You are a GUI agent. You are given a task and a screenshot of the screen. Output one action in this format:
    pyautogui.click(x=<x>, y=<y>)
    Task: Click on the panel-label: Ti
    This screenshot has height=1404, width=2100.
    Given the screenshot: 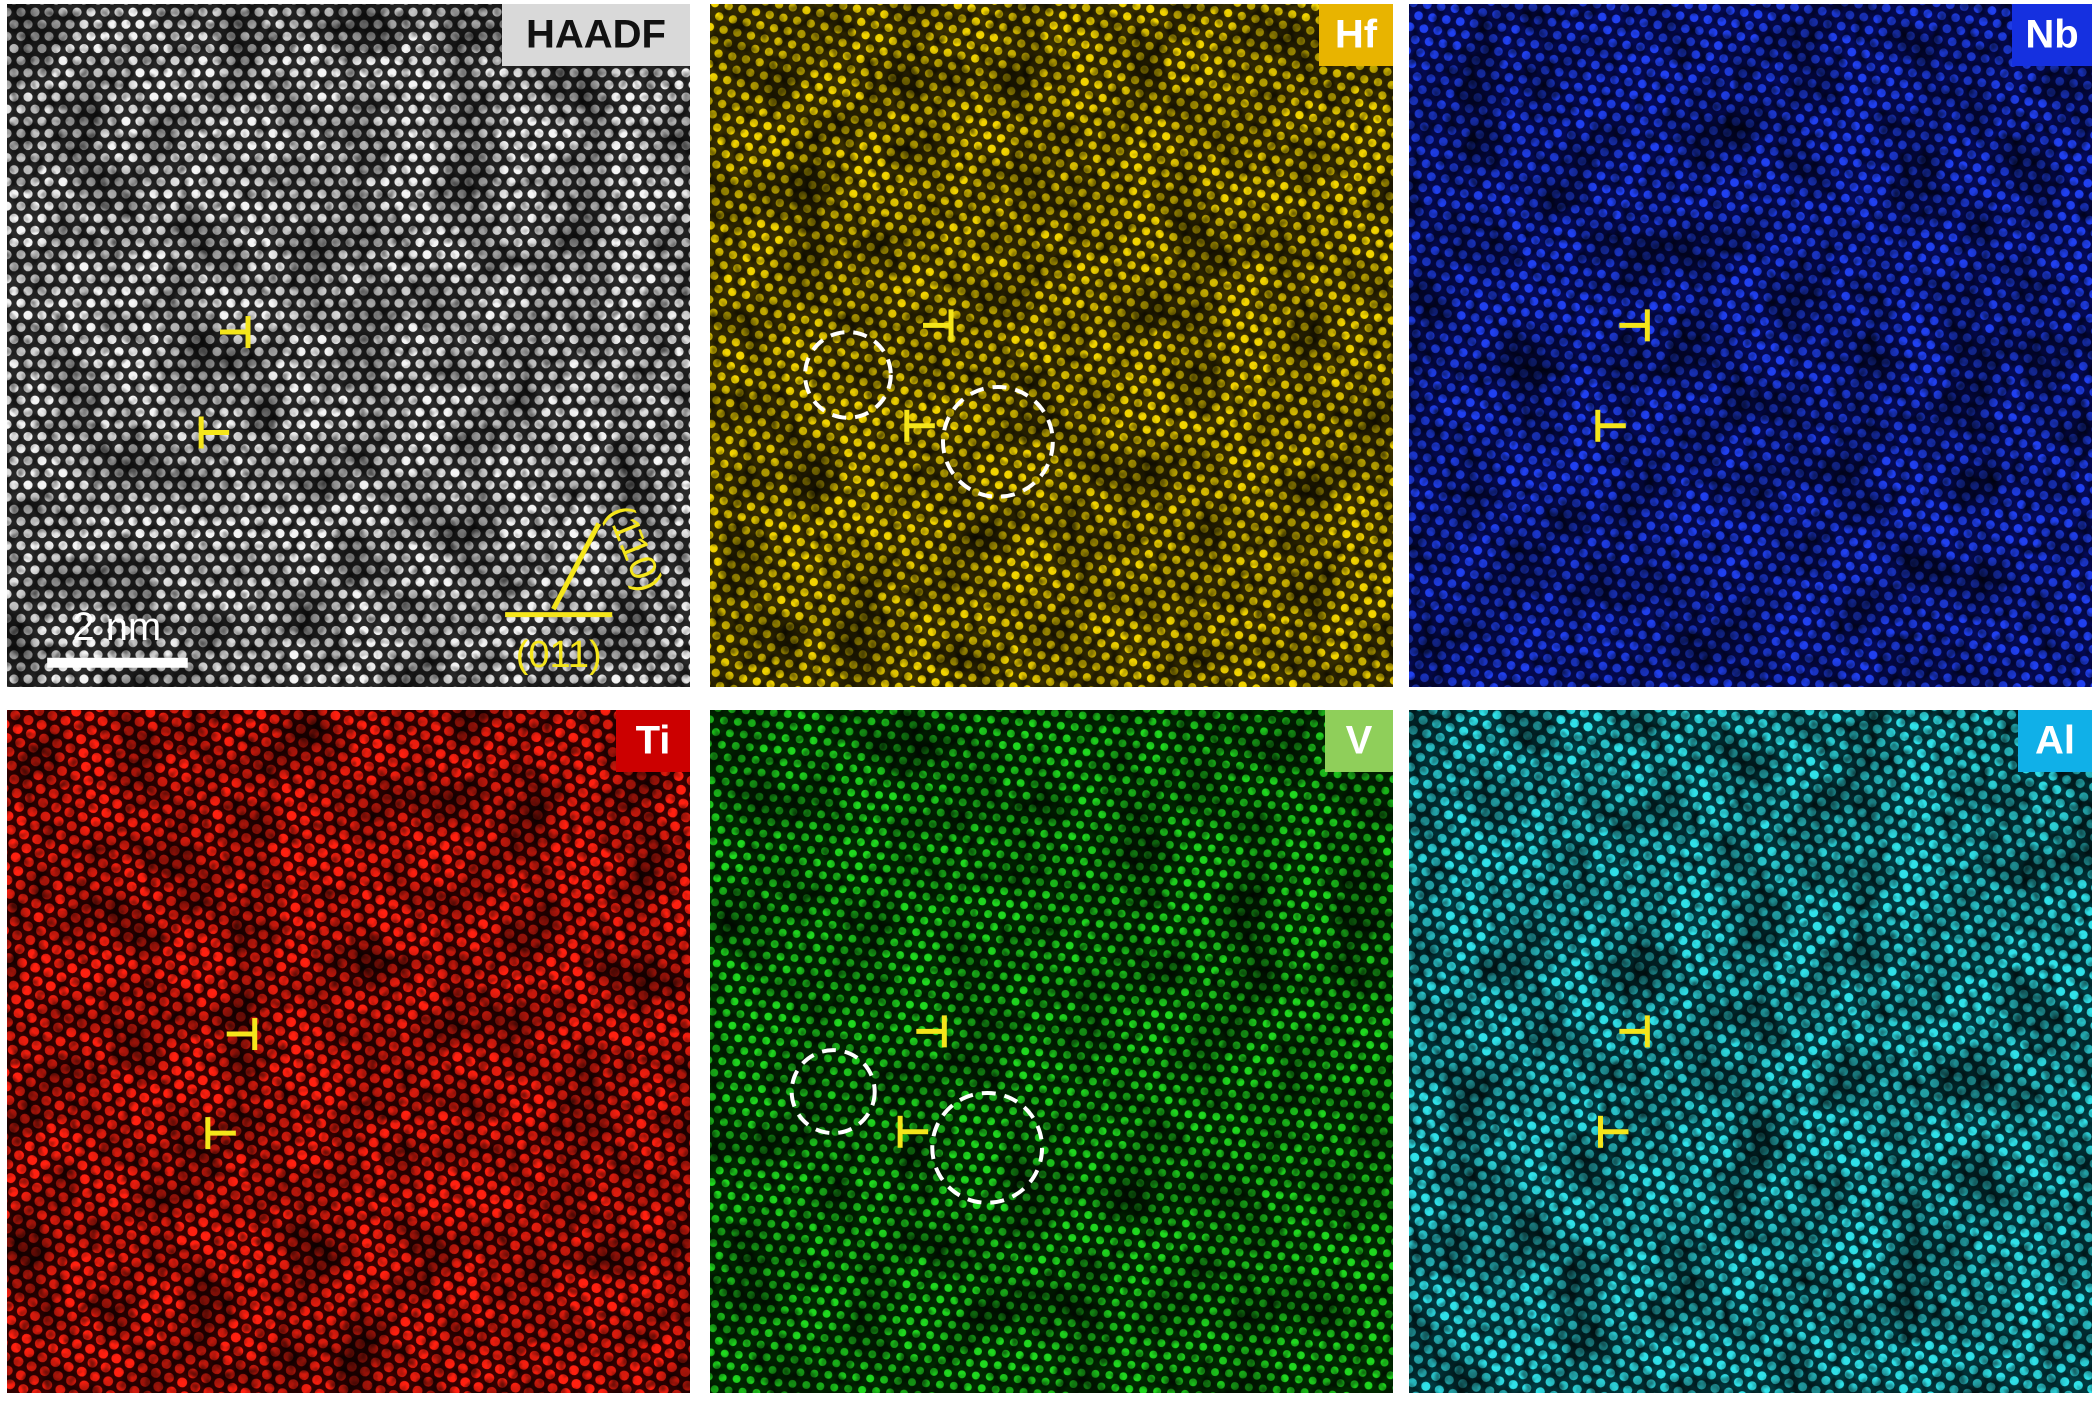 What is the action you would take?
    pyautogui.click(x=653, y=741)
    